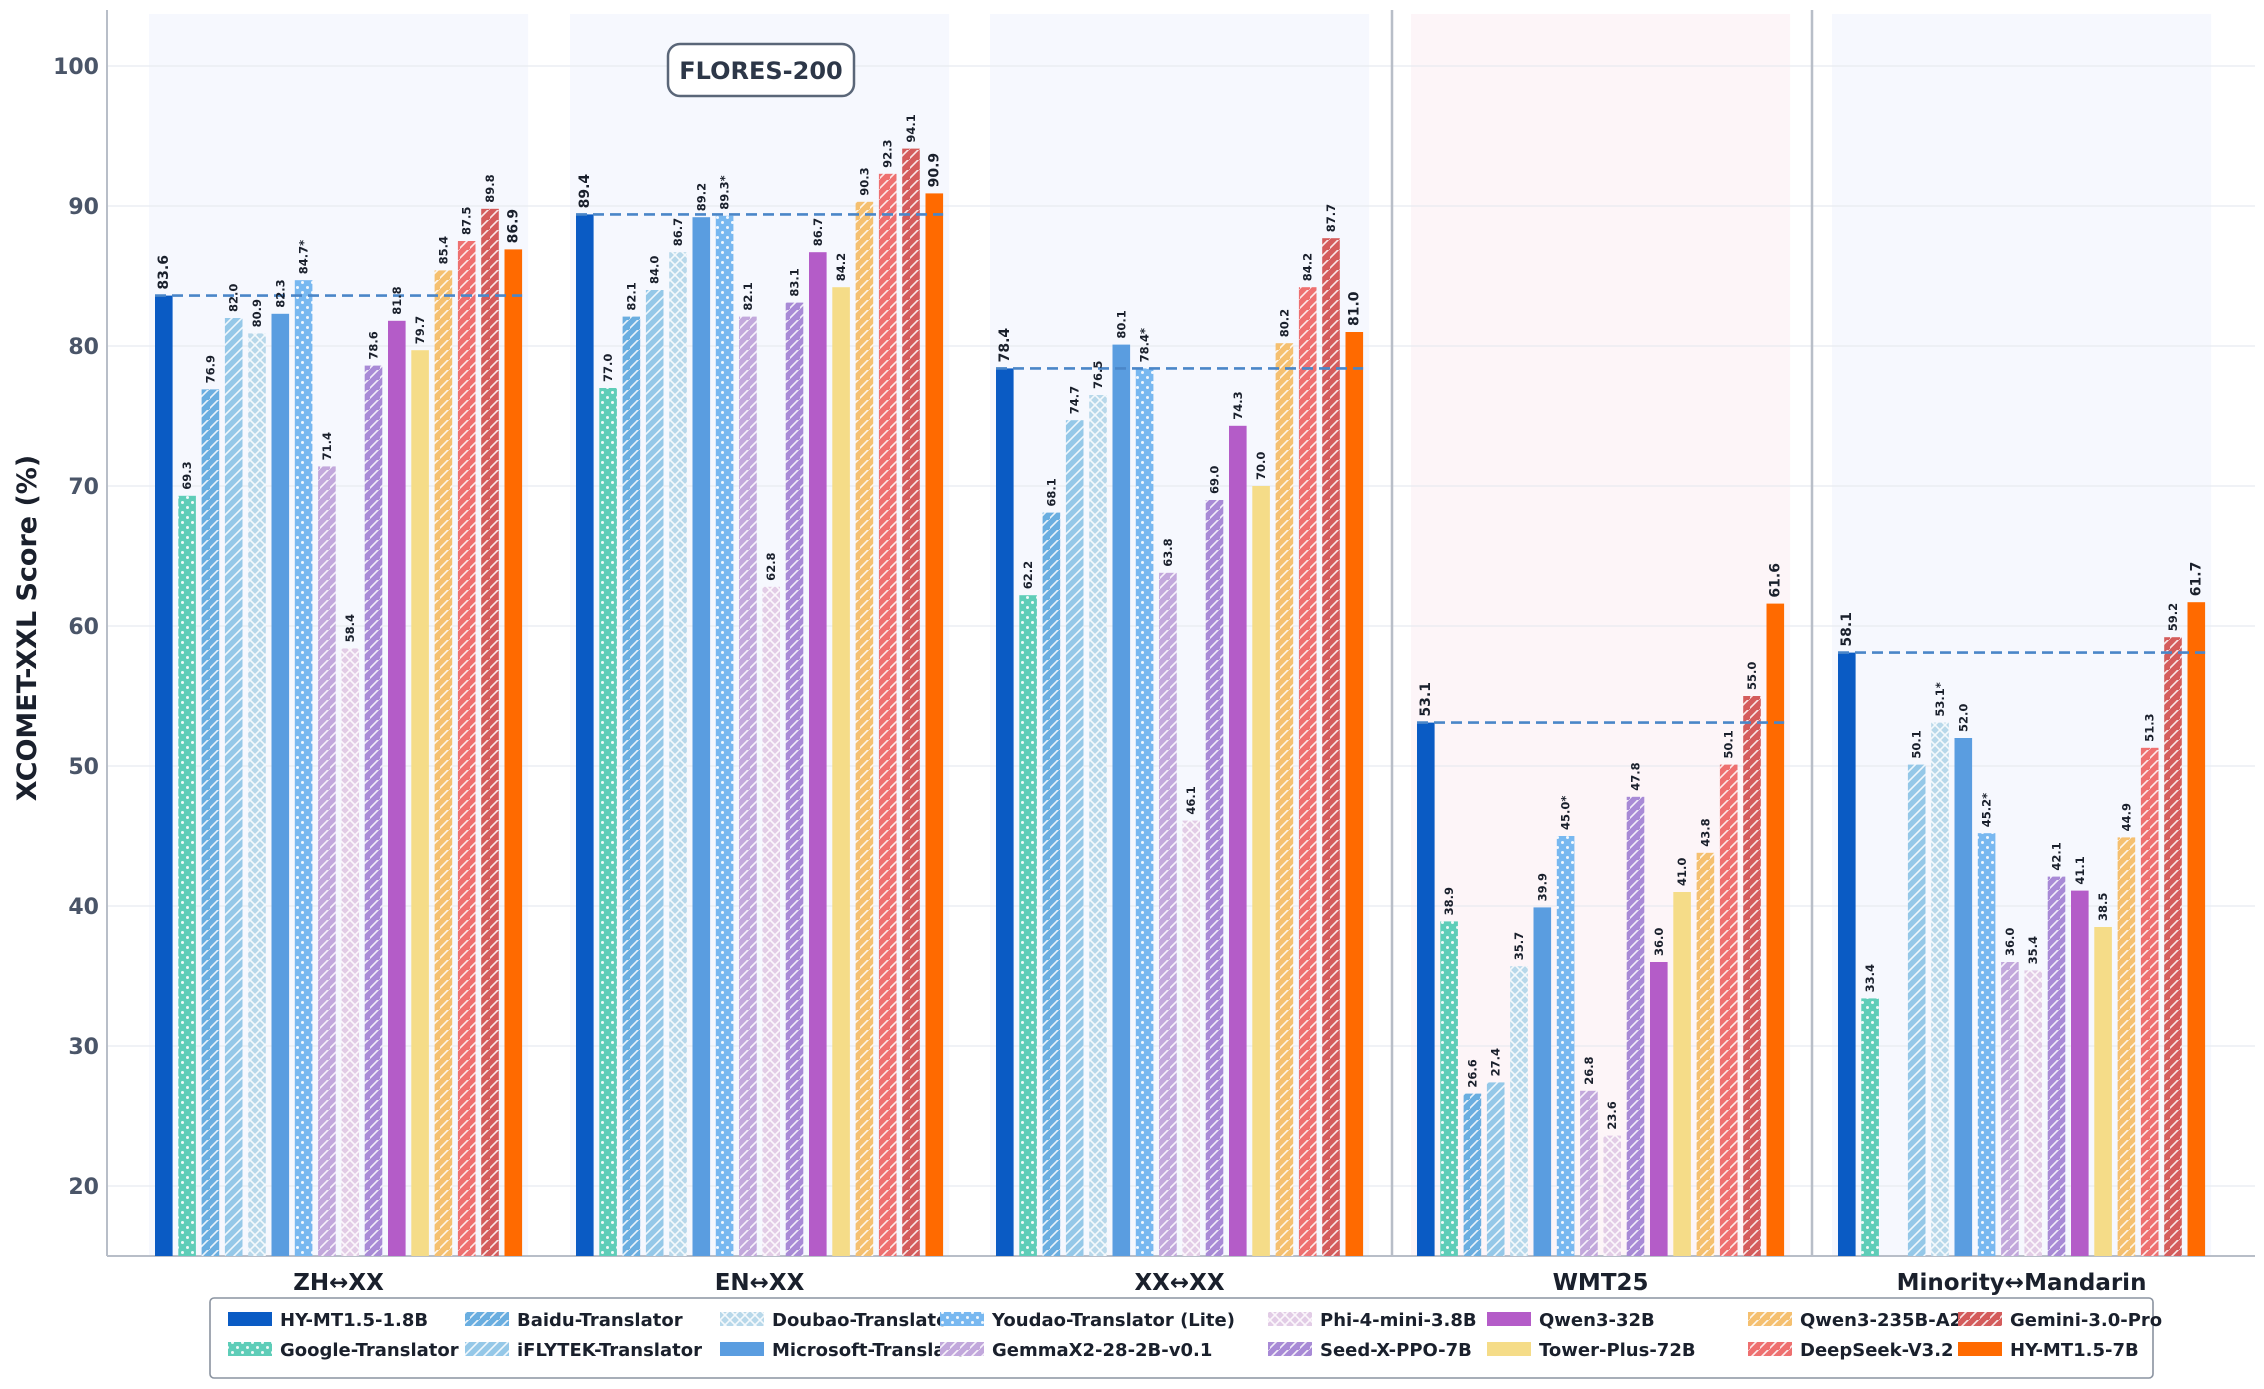 This screenshot has width=2264, height=1389. What do you see at coordinates (1682, 1074) in the screenshot?
I see `bar-tower-plus-72b-wmt25` at bounding box center [1682, 1074].